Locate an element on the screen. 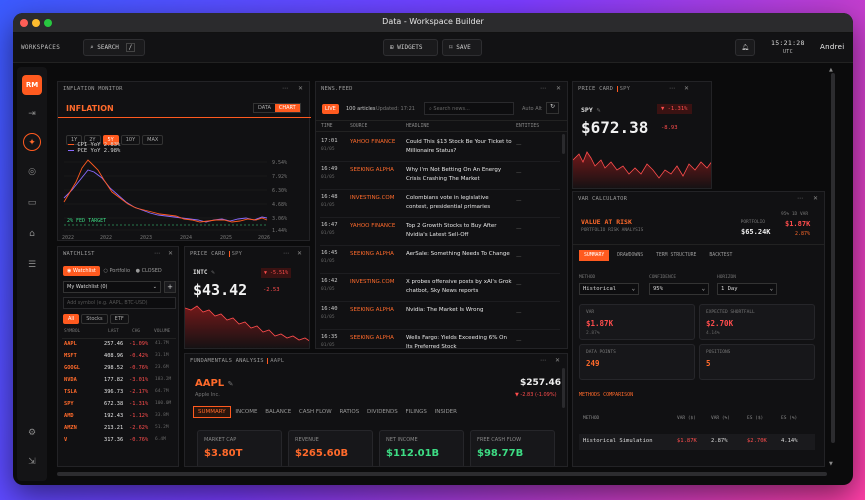  search-button: ⌕ SEARCH / is located at coordinates (114, 47).